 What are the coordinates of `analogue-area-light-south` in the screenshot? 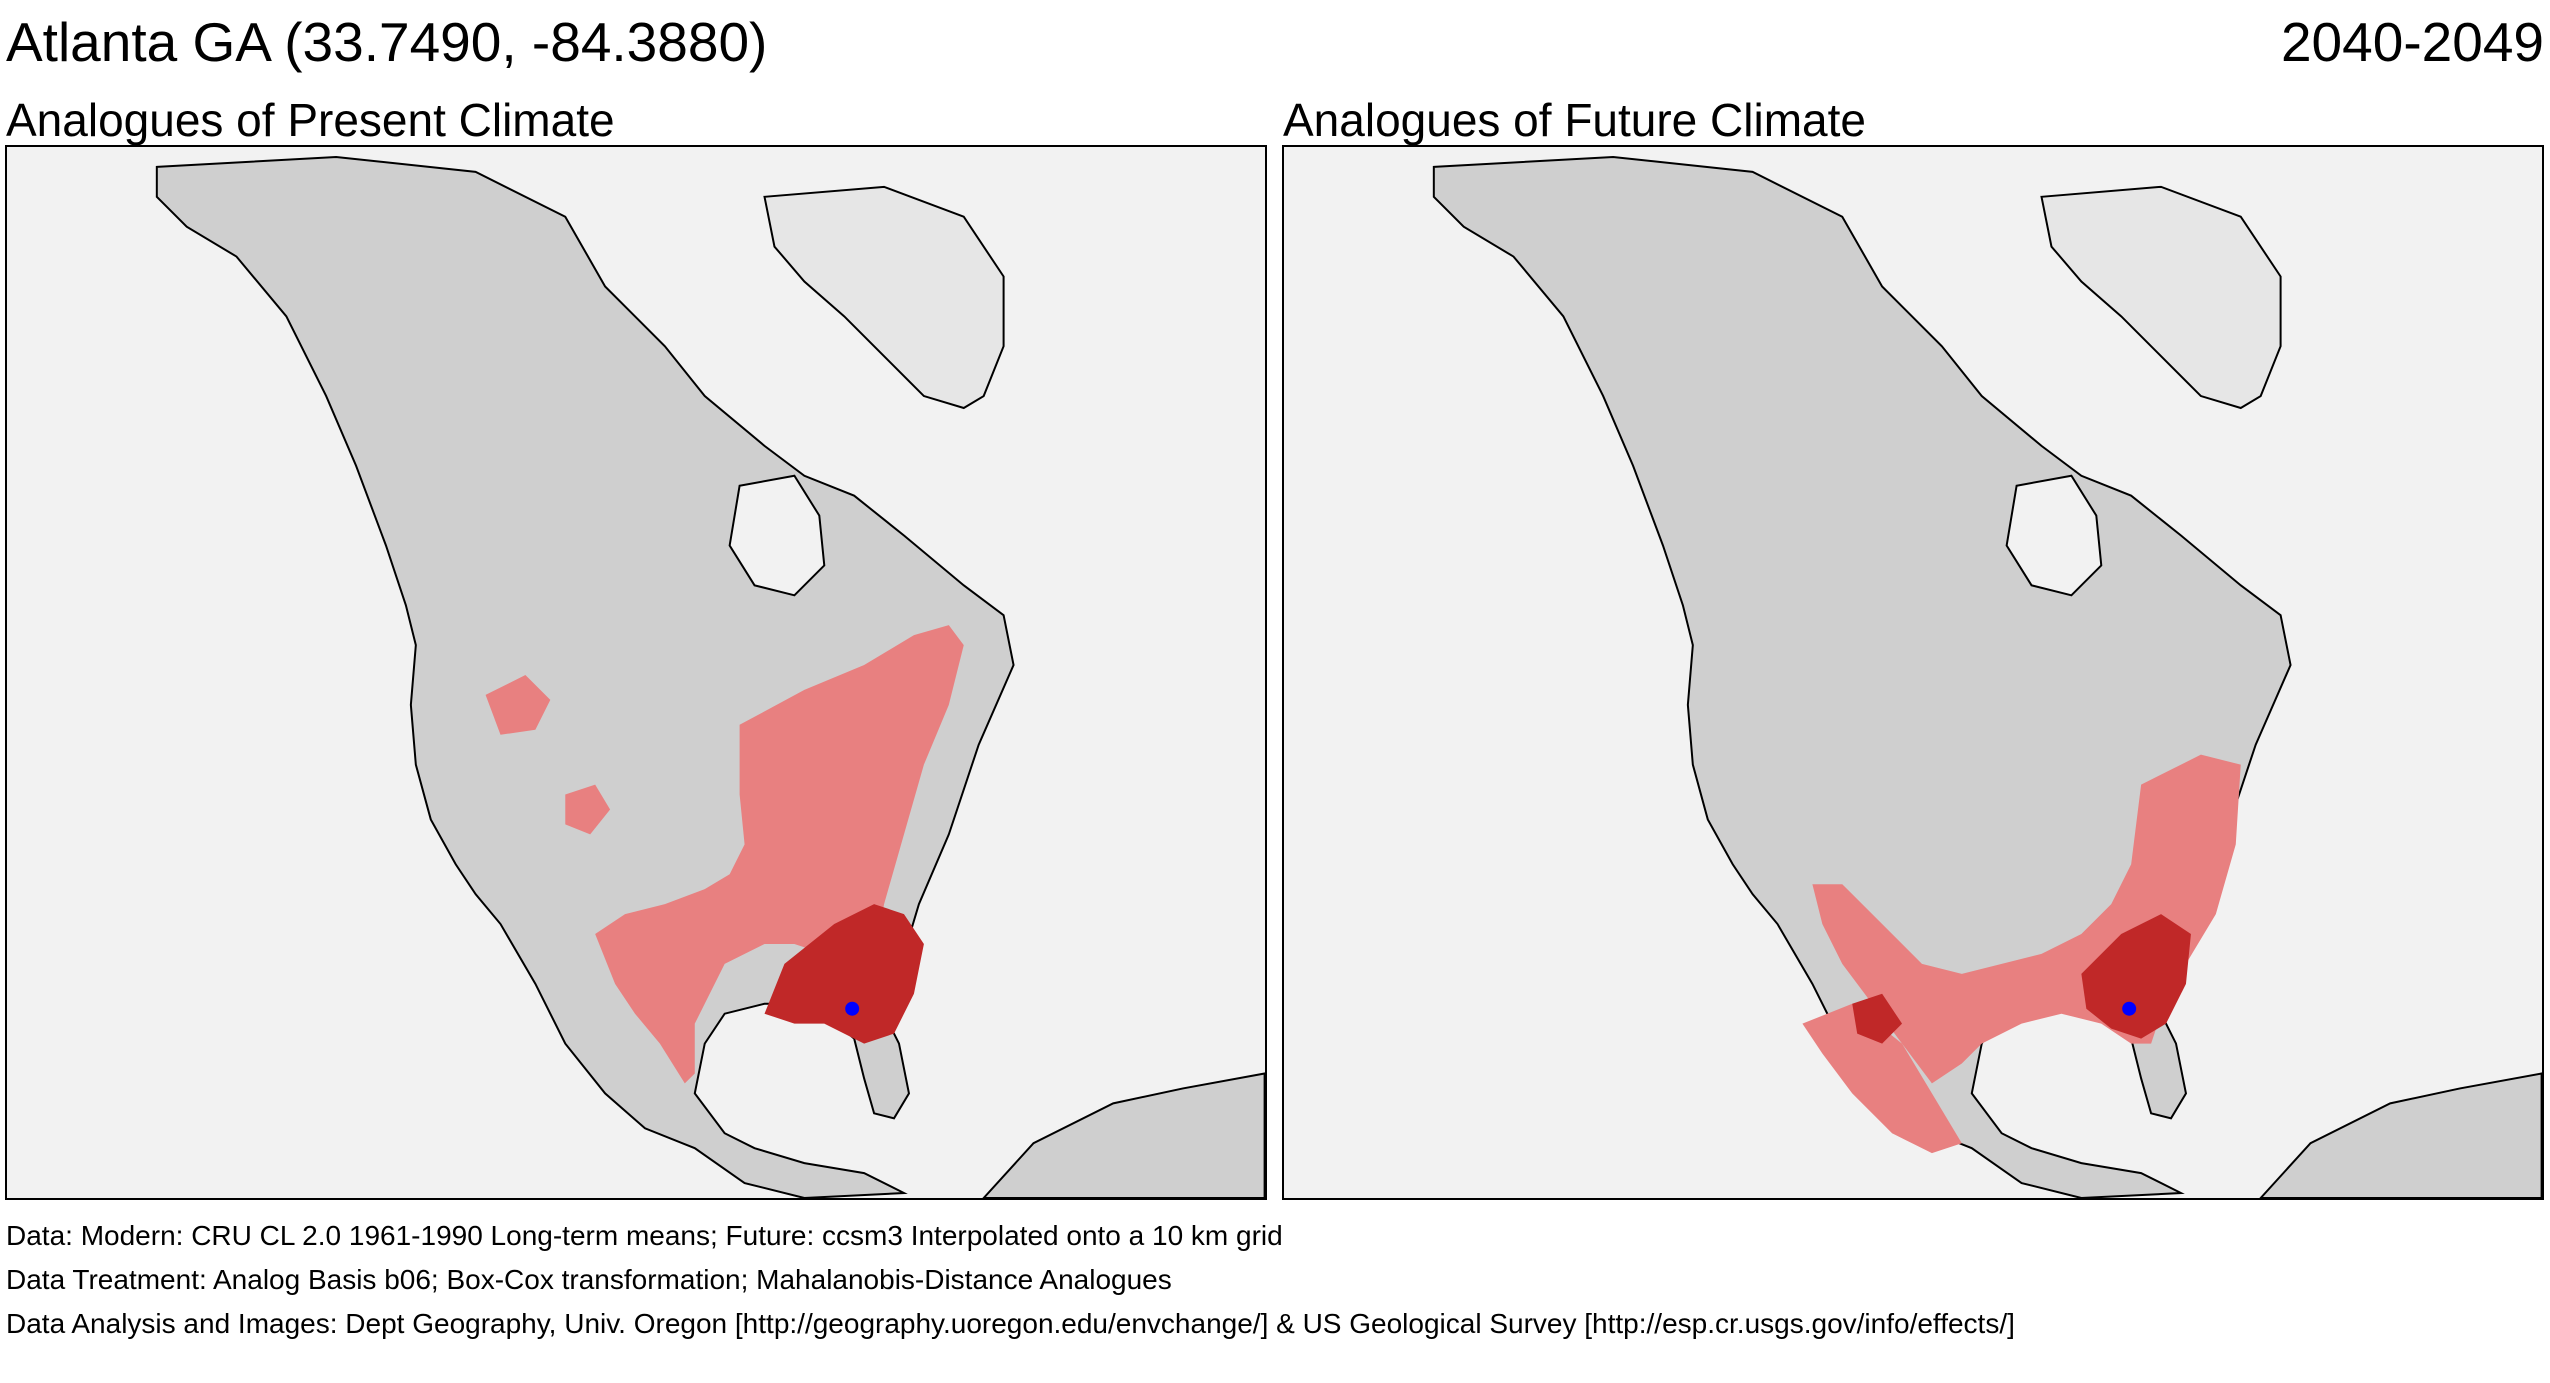 It's located at (1882, 1078).